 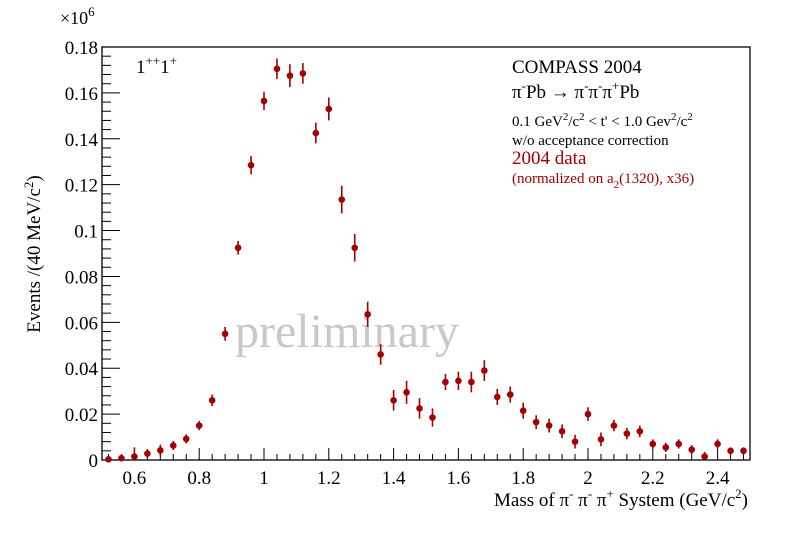 What do you see at coordinates (590, 141) in the screenshot?
I see `legend-acceptance: w/o acceptance correction` at bounding box center [590, 141].